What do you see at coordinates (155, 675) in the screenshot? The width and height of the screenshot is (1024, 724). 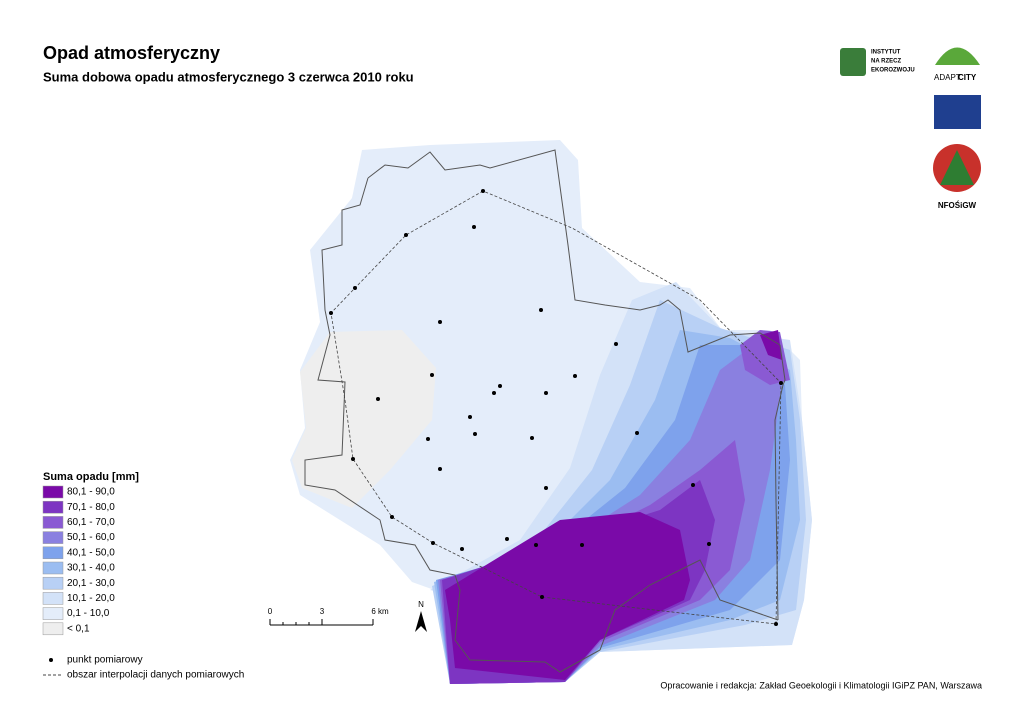 I see `legend-area-label: obszar interpolacji danych pomiarowych` at bounding box center [155, 675].